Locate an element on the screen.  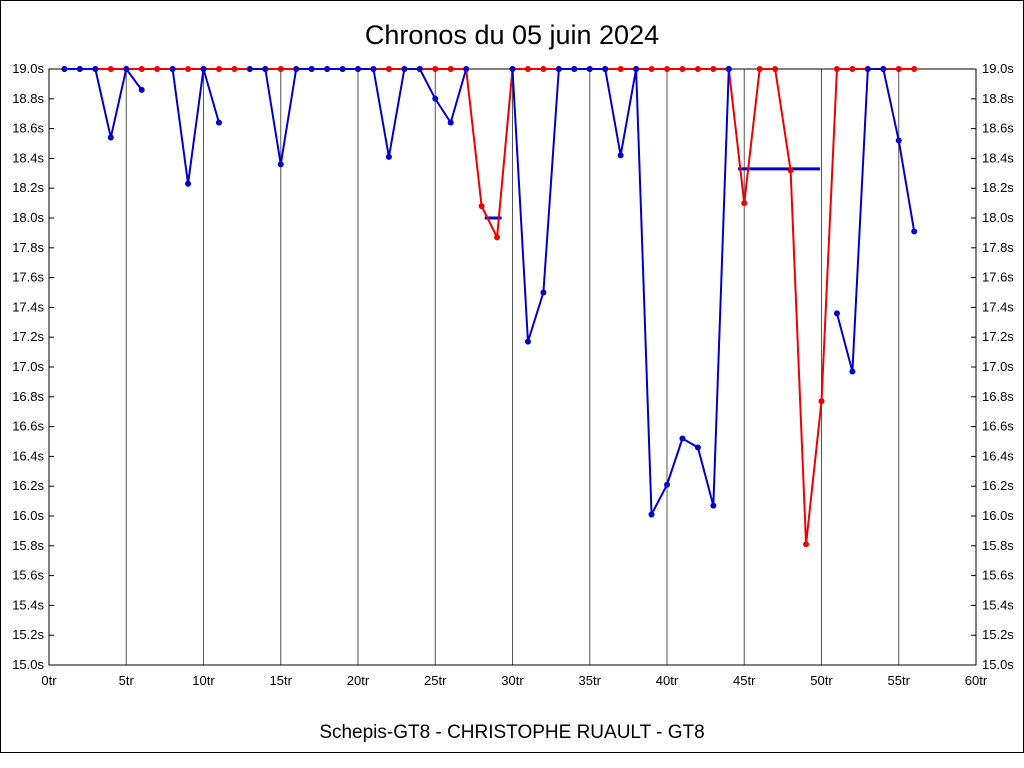
annotation-segments is located at coordinates (652, 193).